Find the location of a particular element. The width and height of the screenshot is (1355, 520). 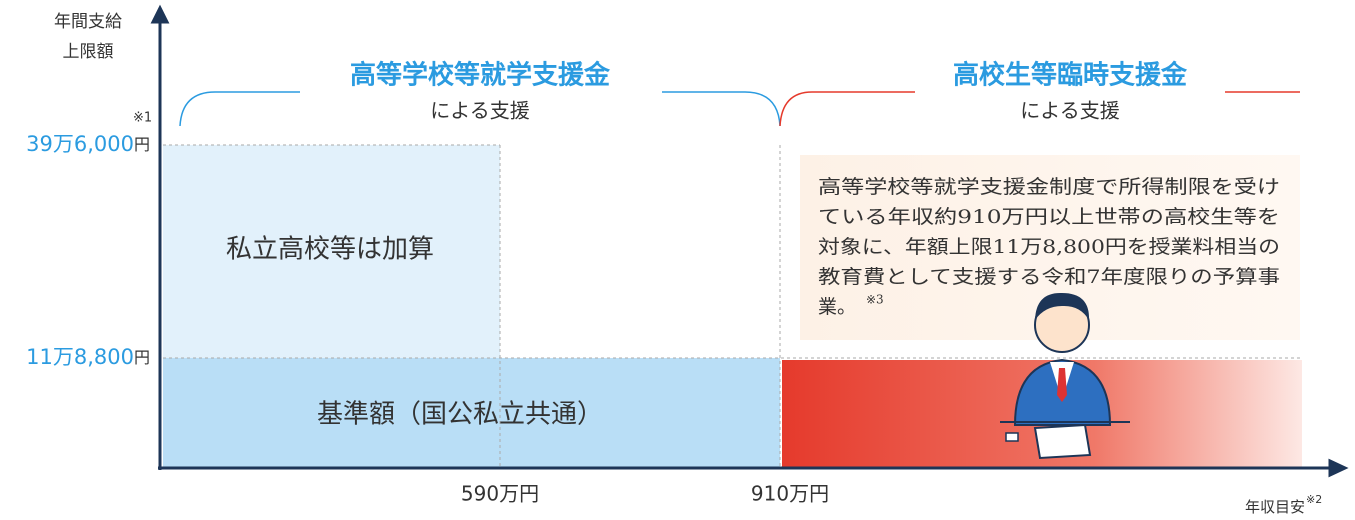

braces is located at coordinates (739, 109).